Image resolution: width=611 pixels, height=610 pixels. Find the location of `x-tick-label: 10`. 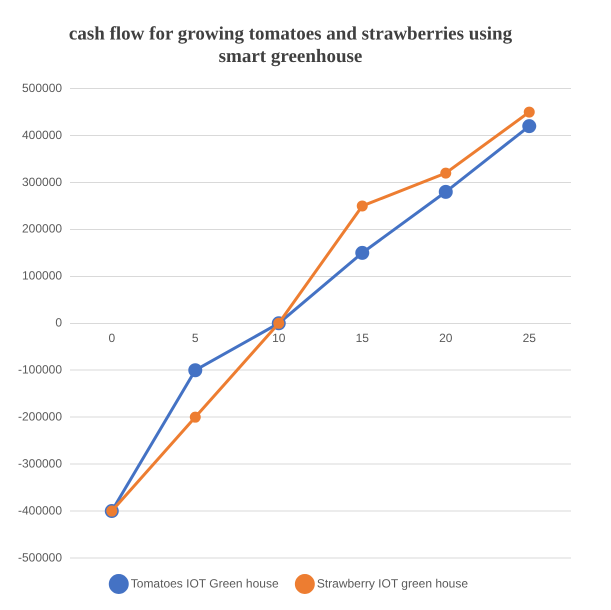

x-tick-label: 10 is located at coordinates (279, 337).